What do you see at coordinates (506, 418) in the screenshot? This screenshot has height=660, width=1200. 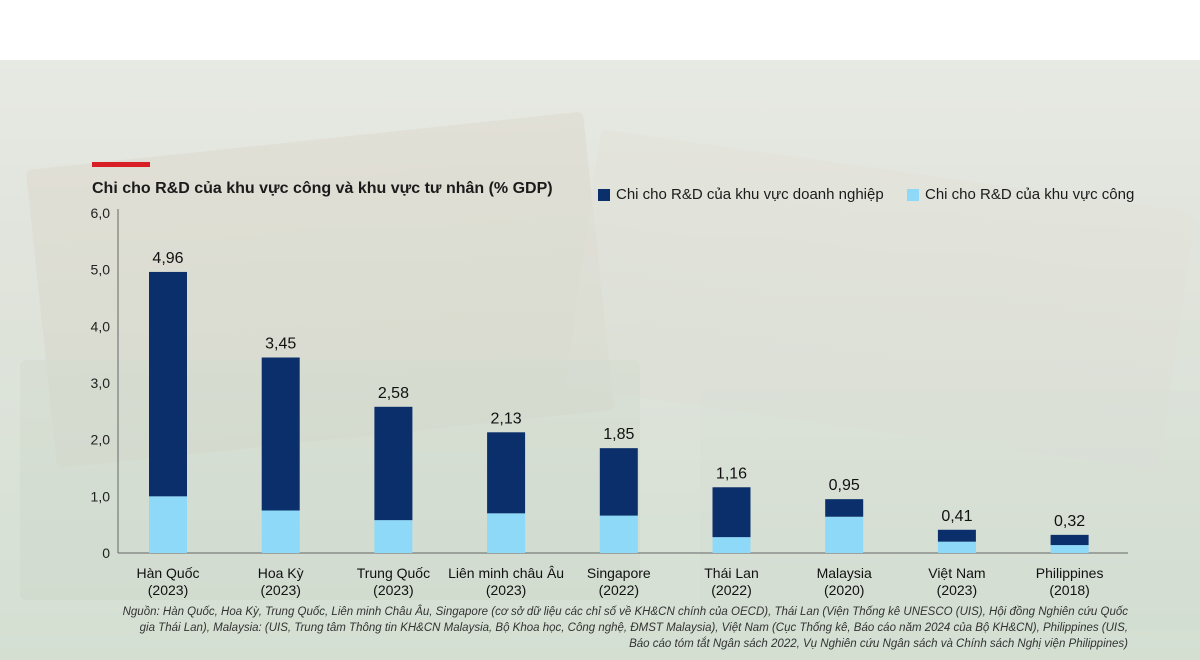 I see `bar-total-label: 2,13` at bounding box center [506, 418].